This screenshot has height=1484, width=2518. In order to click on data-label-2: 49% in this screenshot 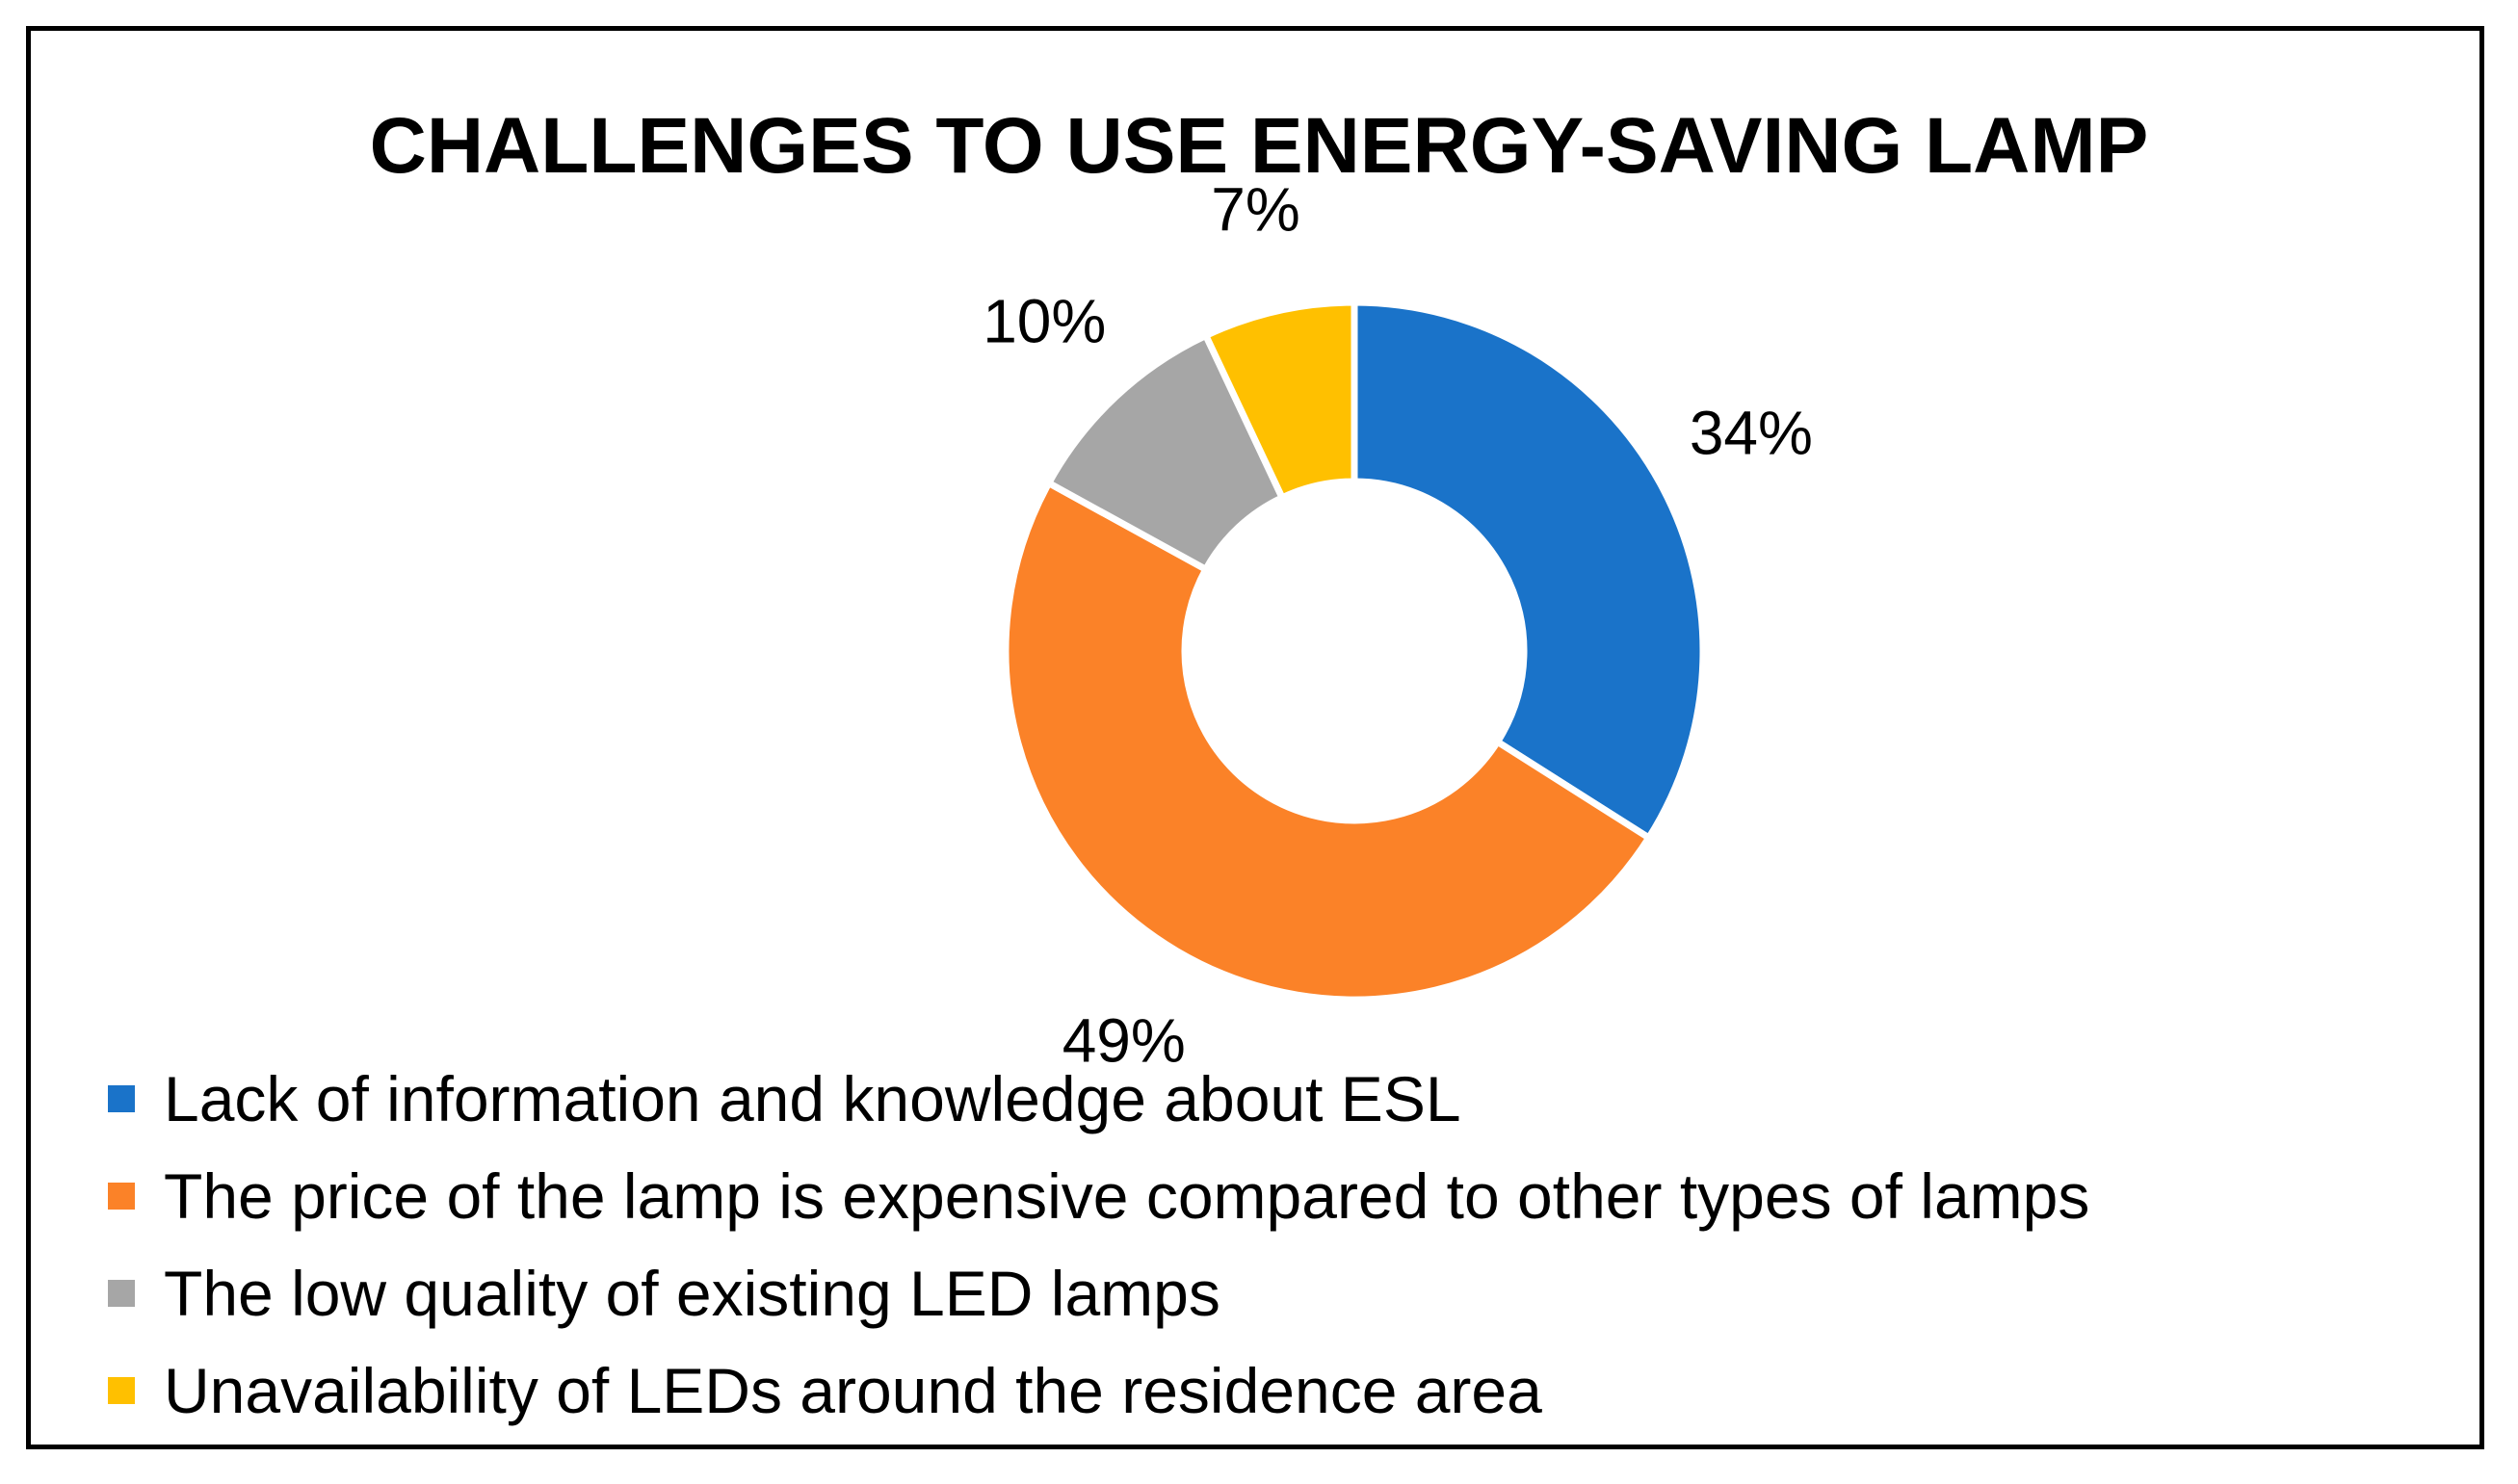, I will do `click(1124, 1041)`.